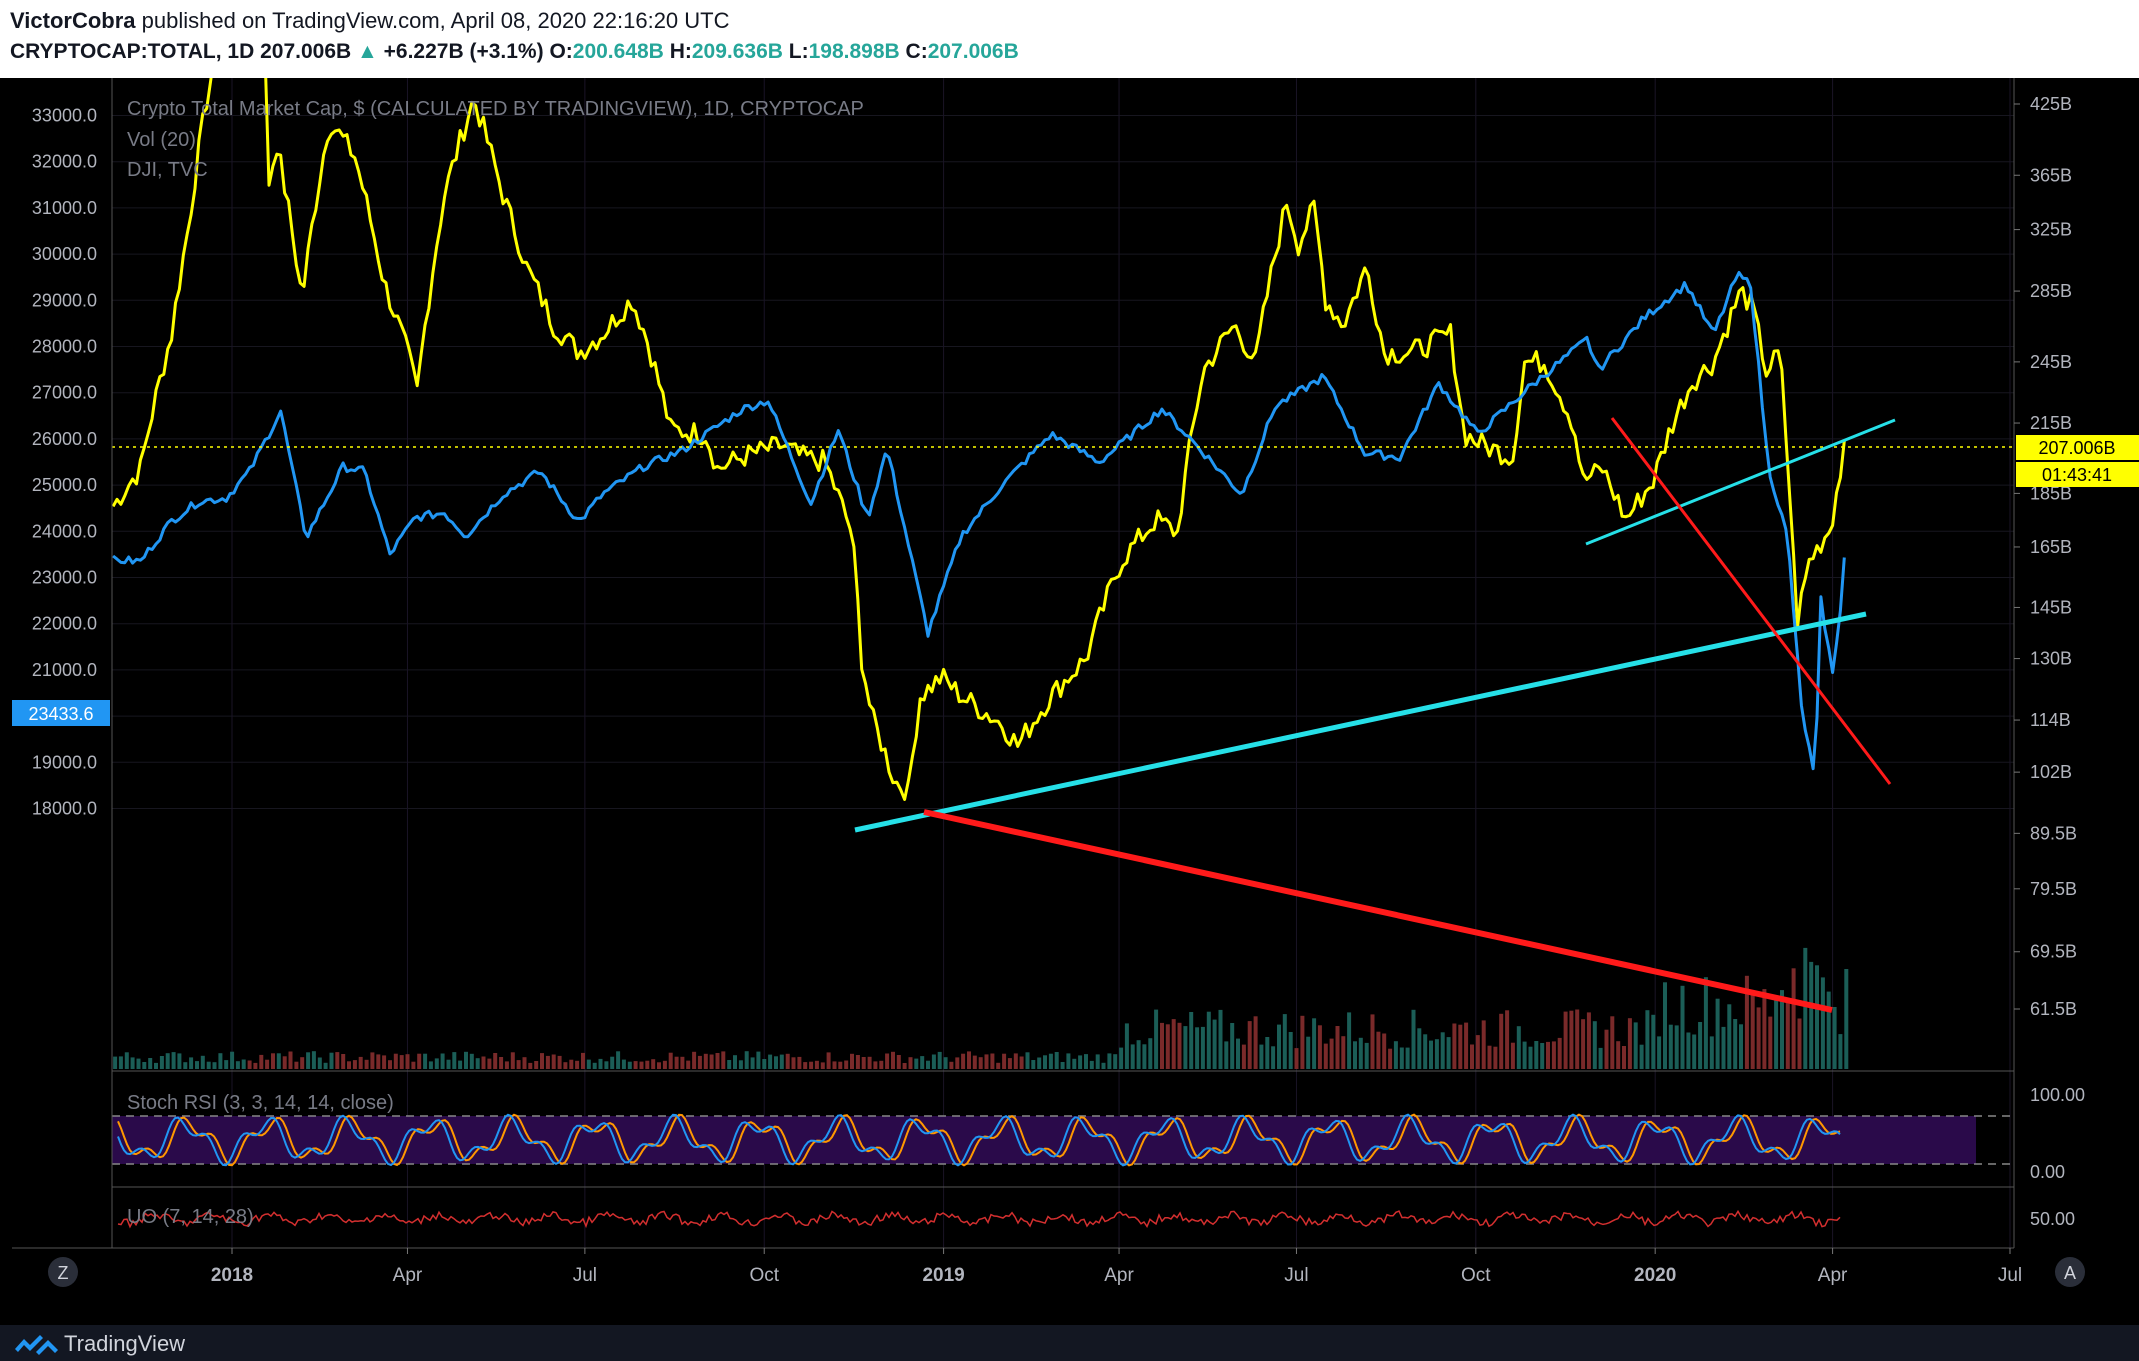 This screenshot has width=2139, height=1361. What do you see at coordinates (64, 485) in the screenshot?
I see `left-axis-tick: 25000.0` at bounding box center [64, 485].